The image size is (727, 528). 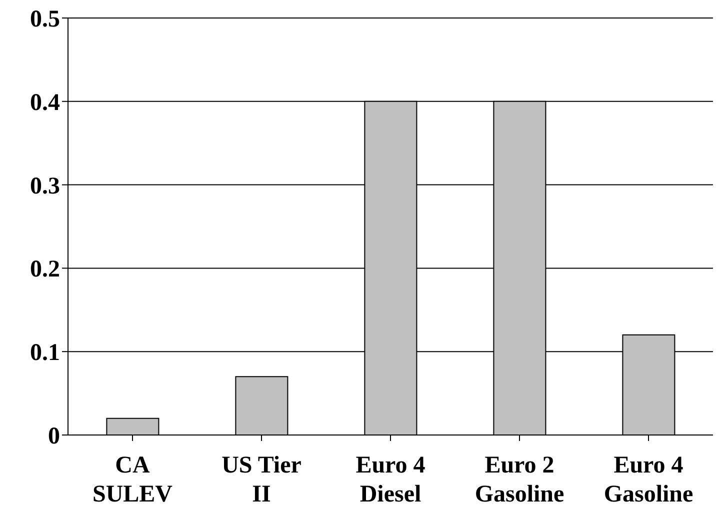 What do you see at coordinates (45, 103) in the screenshot?
I see `y-tick-label: 0.4` at bounding box center [45, 103].